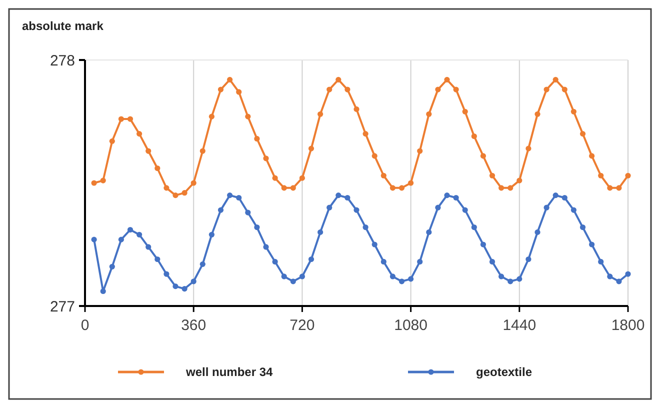 This screenshot has width=660, height=408. What do you see at coordinates (63, 26) in the screenshot?
I see `y-axis-title: absolute mark` at bounding box center [63, 26].